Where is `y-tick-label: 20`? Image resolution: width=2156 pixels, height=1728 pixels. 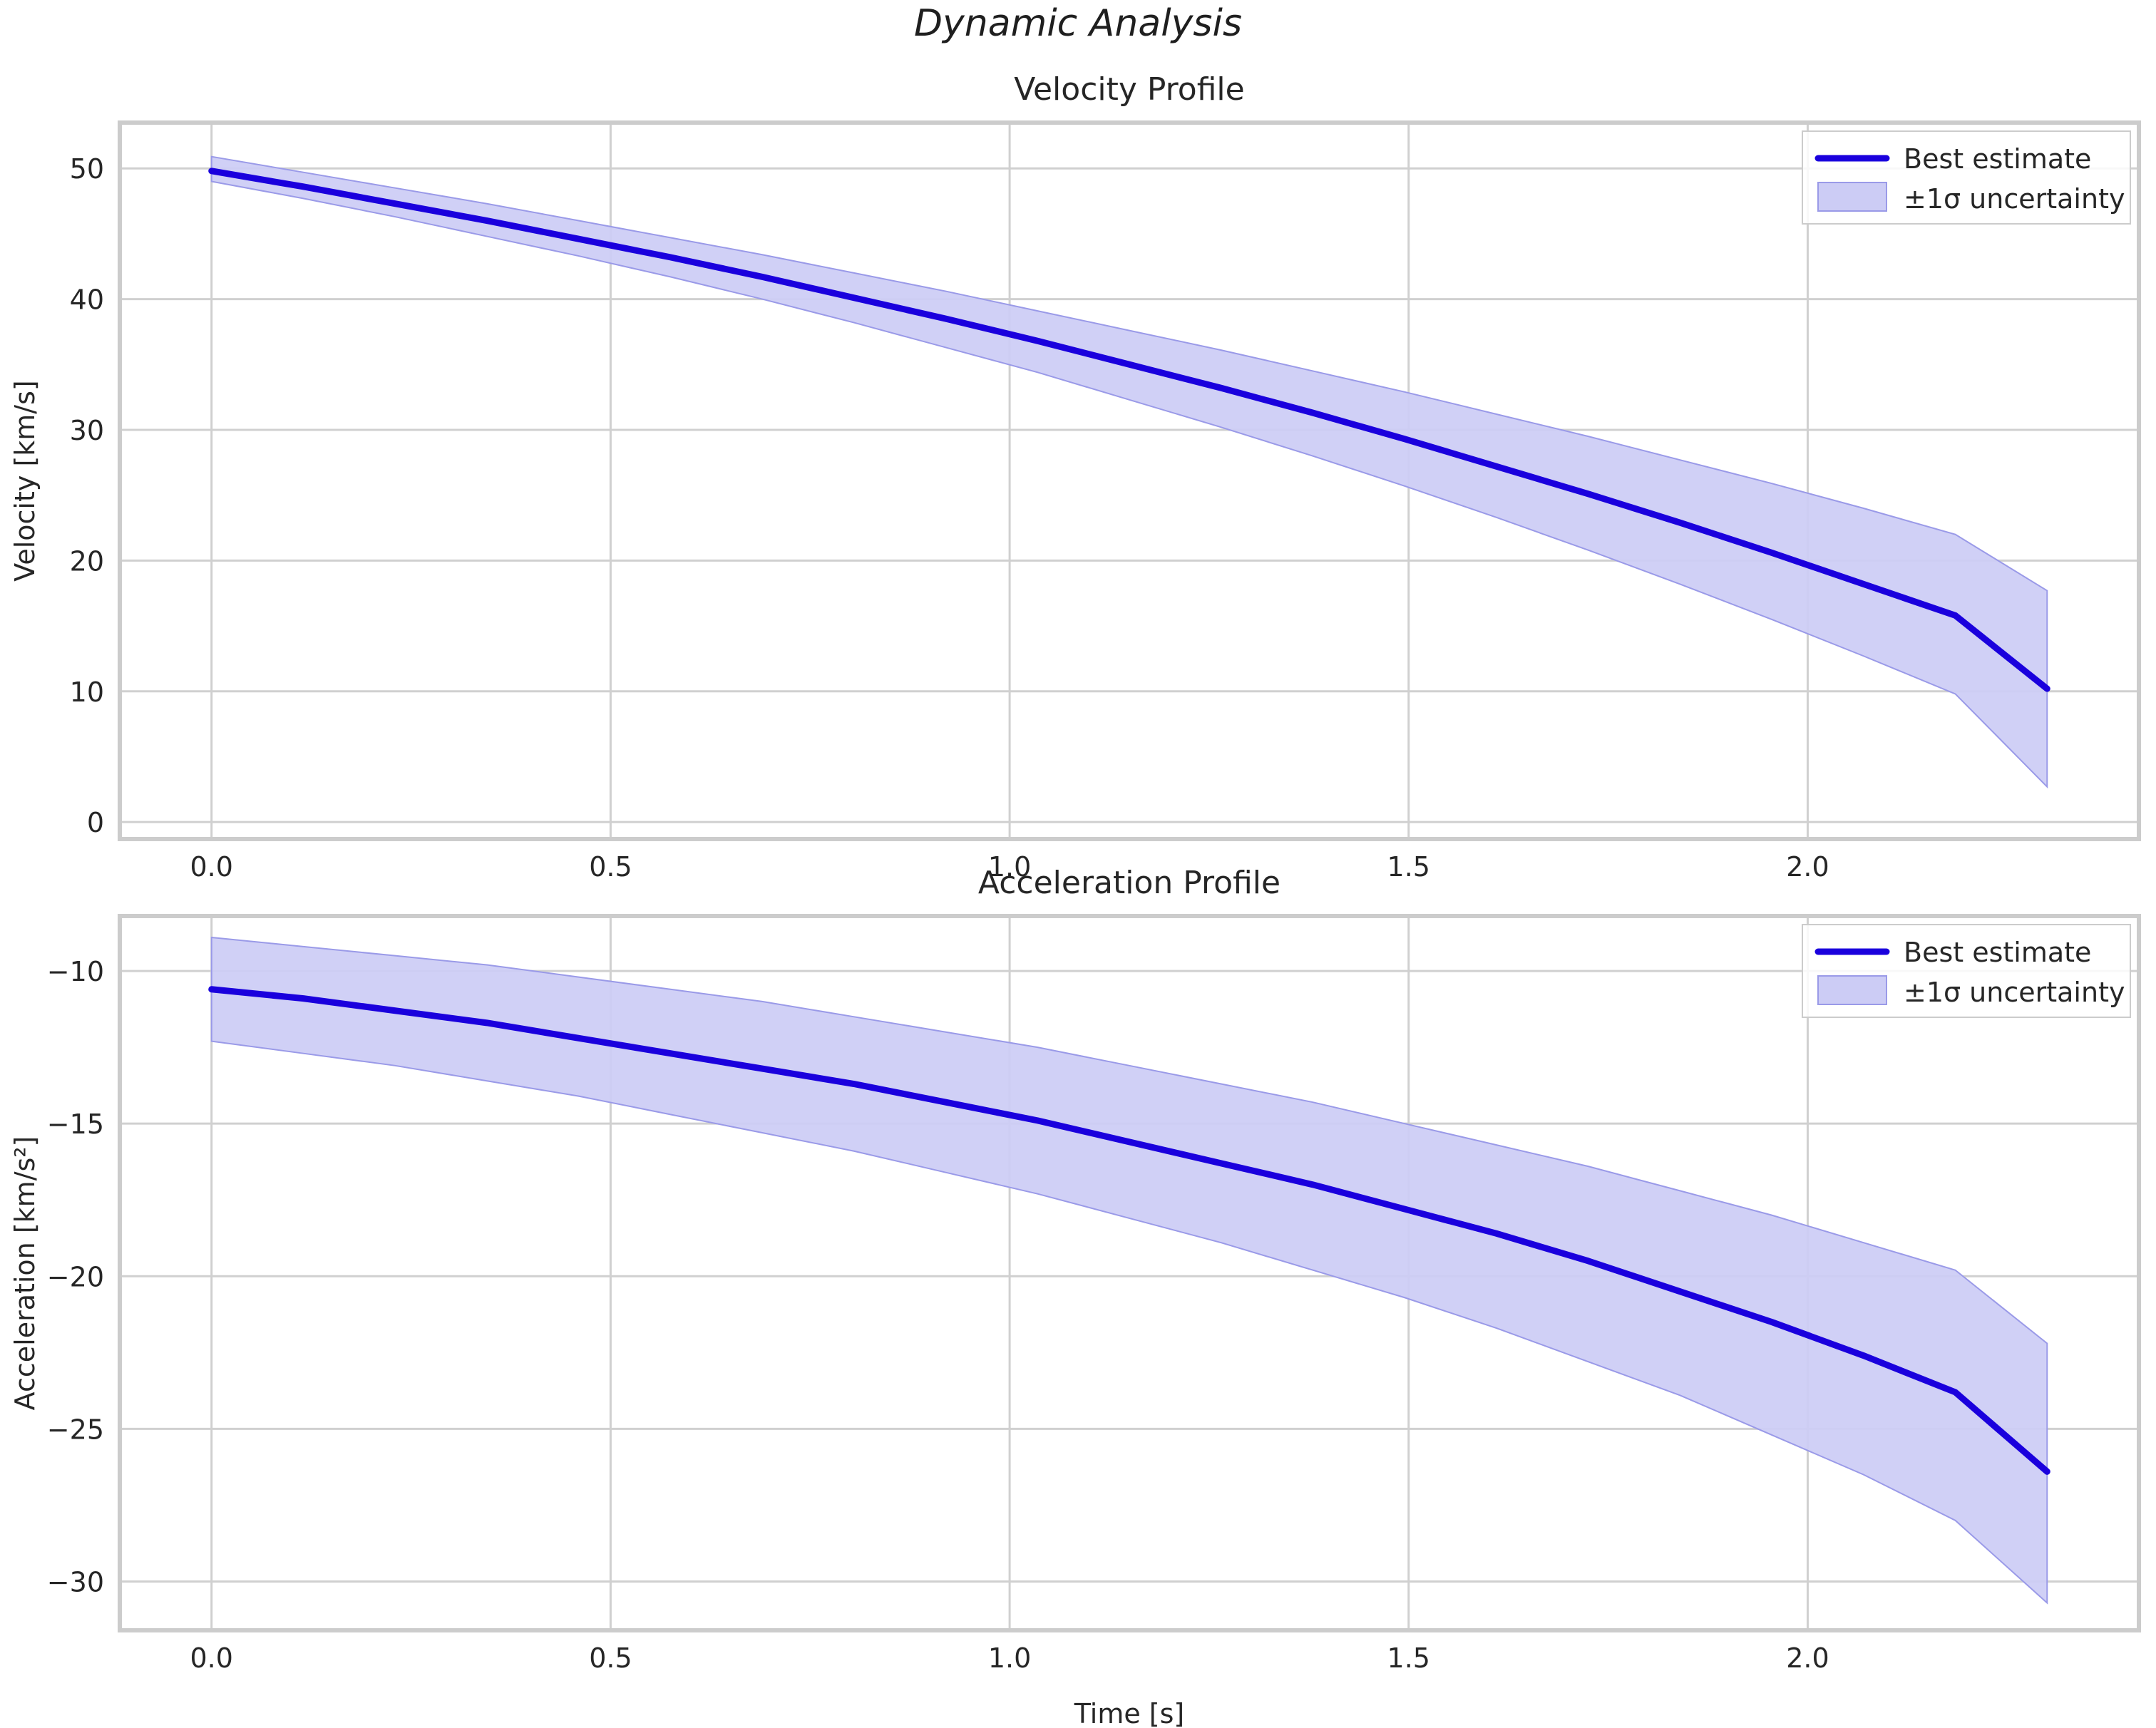 y-tick-label: 20 is located at coordinates (87, 561).